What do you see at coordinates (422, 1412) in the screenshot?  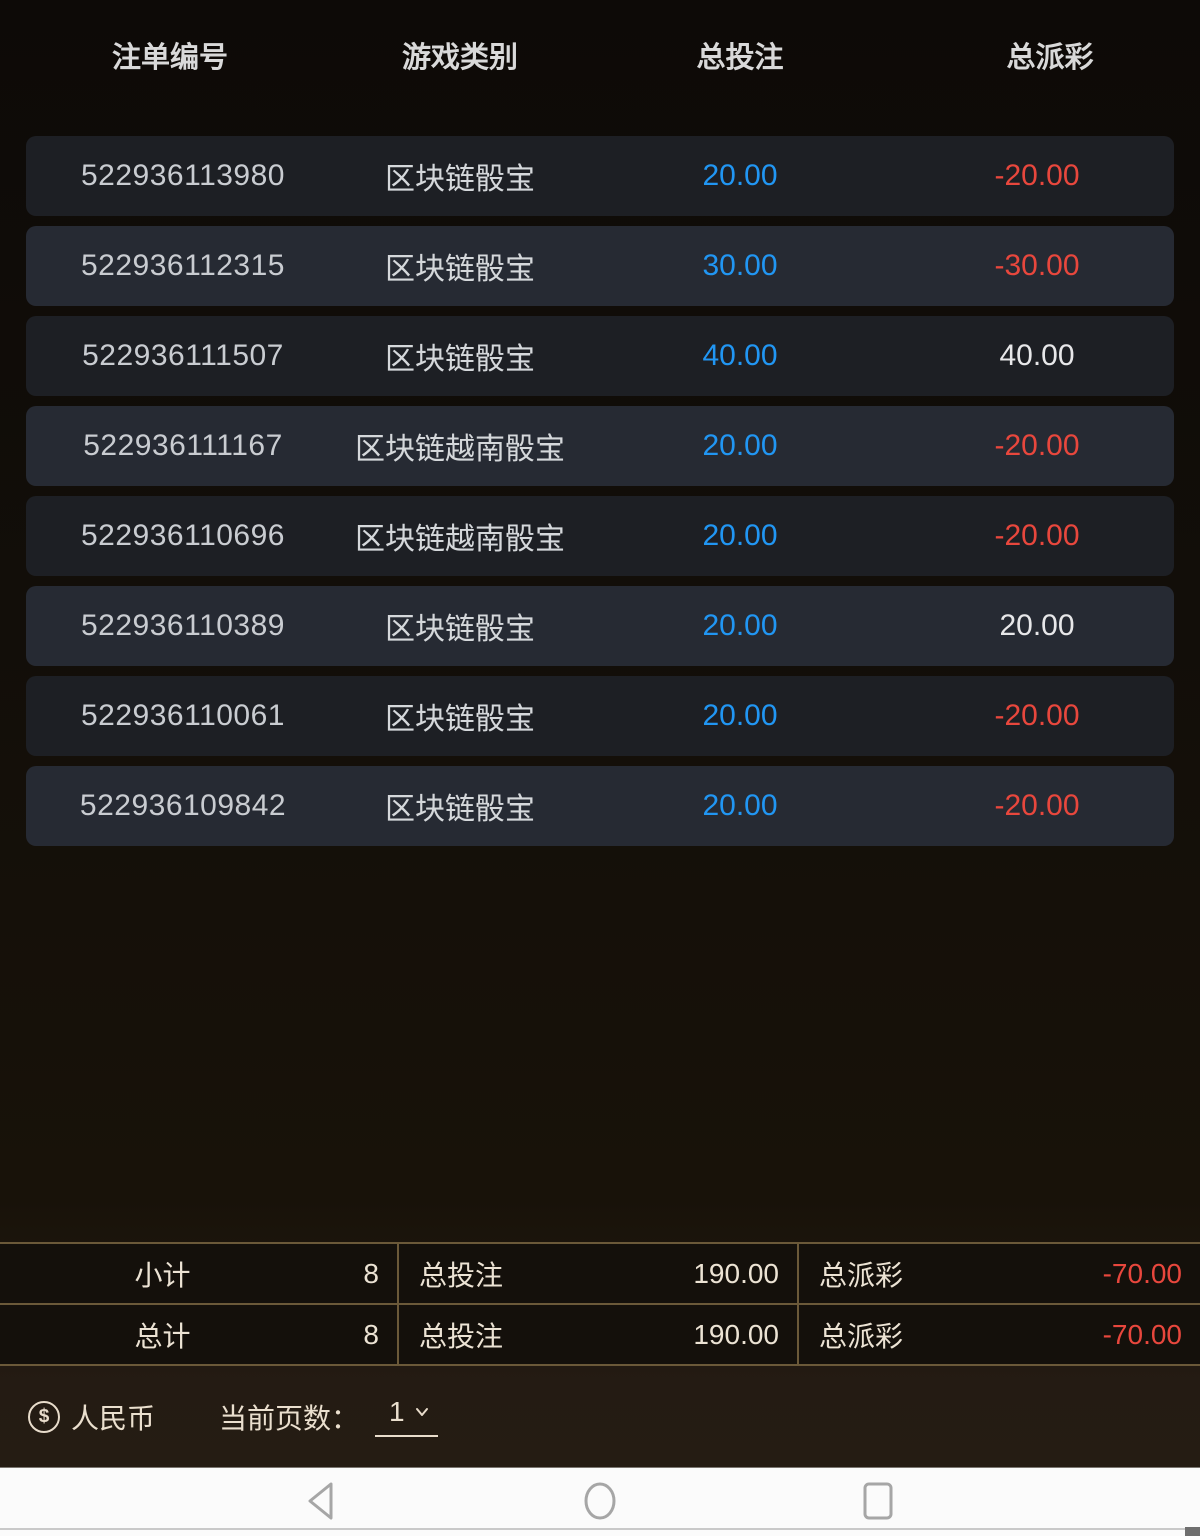 I see `chevron-down-icon` at bounding box center [422, 1412].